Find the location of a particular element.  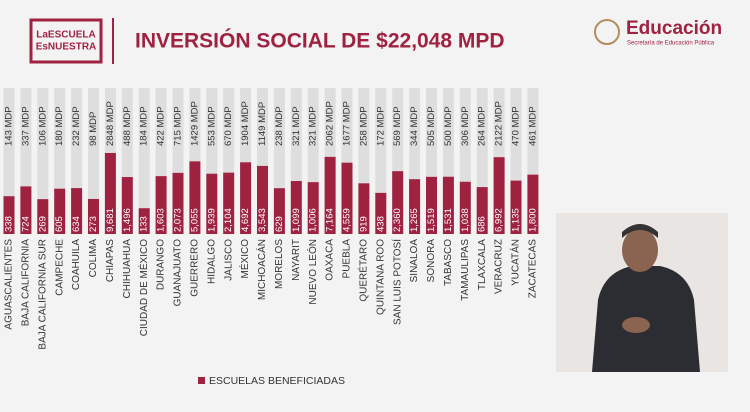

bar-label: 9,681 is located at coordinates (110, 220).